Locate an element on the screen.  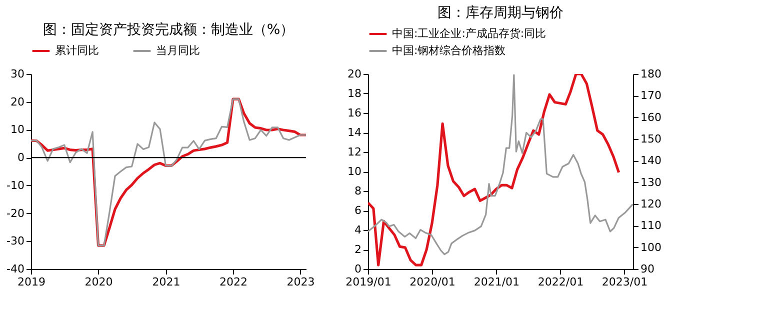
y-tick-label: 6 is located at coordinates (358, 210).